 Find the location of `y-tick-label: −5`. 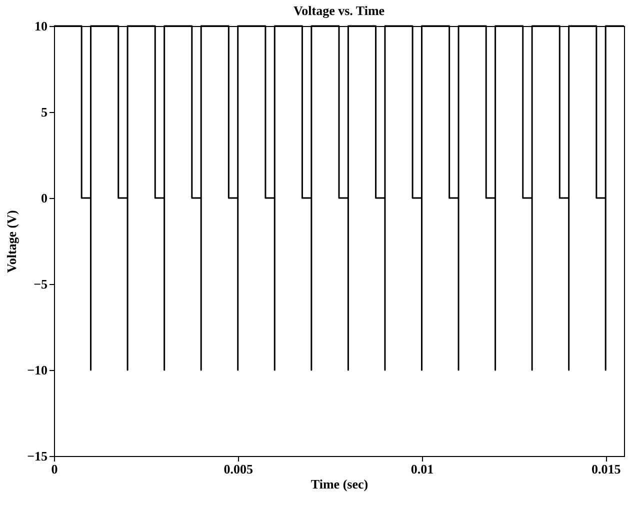

y-tick-label: −5 is located at coordinates (41, 284).